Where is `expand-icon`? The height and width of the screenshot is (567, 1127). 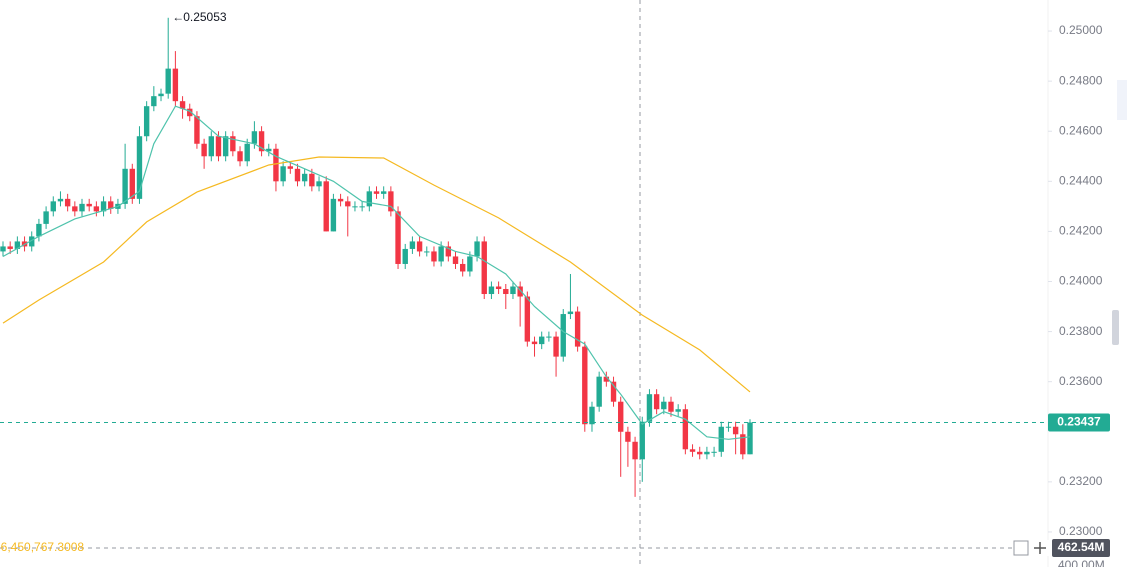 expand-icon is located at coordinates (1021, 548).